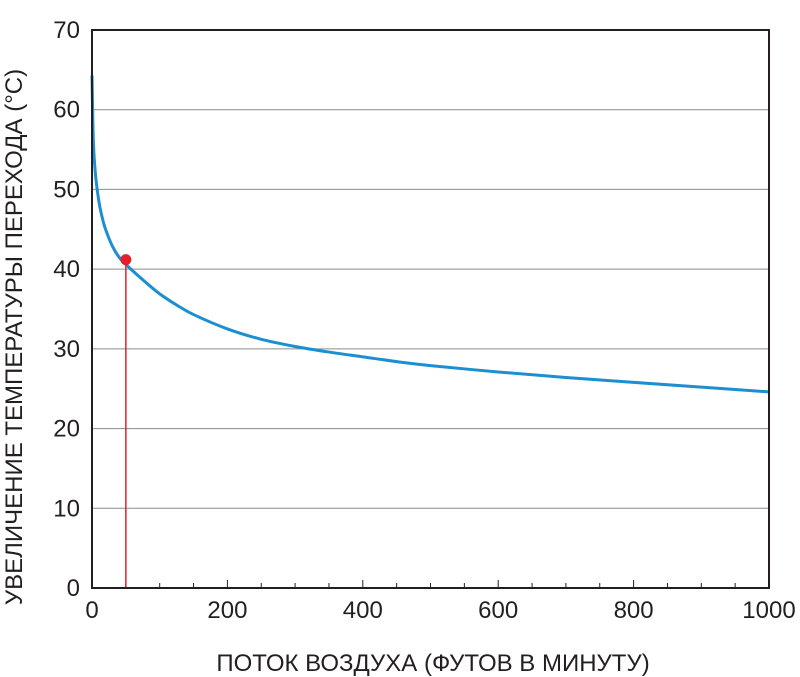  What do you see at coordinates (66, 30) in the screenshot?
I see `y-tick-label: 70` at bounding box center [66, 30].